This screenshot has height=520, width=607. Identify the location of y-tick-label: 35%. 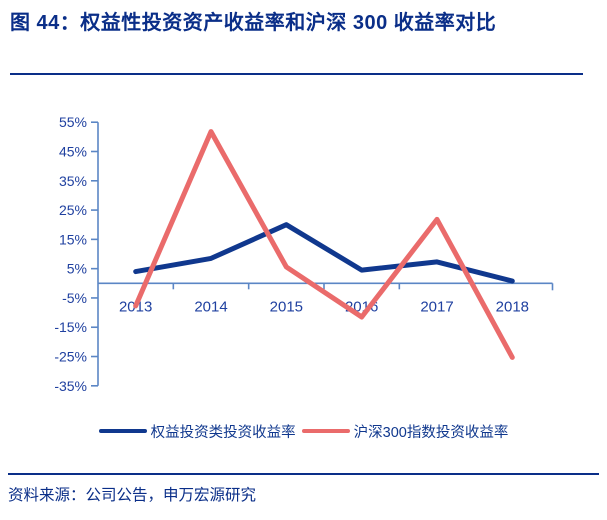
(73, 181).